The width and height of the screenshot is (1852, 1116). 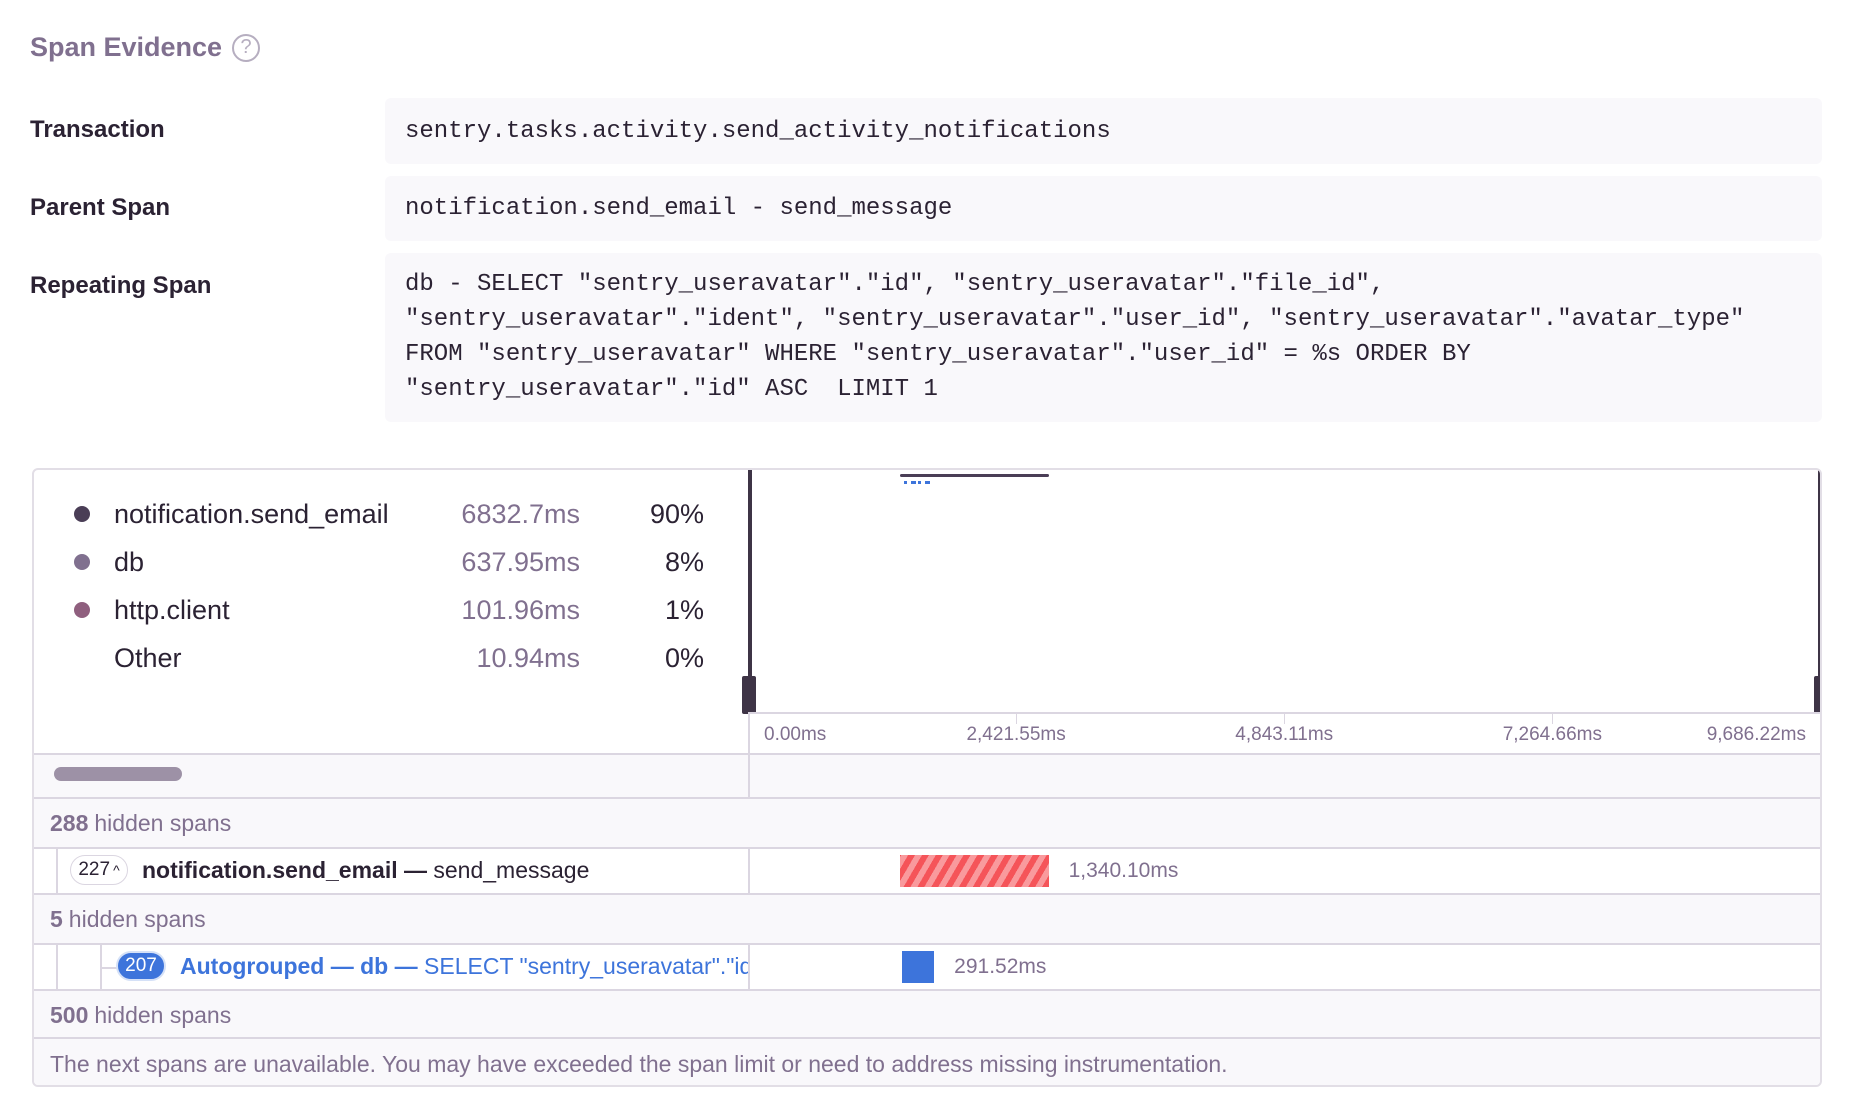 What do you see at coordinates (121, 285) in the screenshot?
I see `repeating-span-label: Repeating Span` at bounding box center [121, 285].